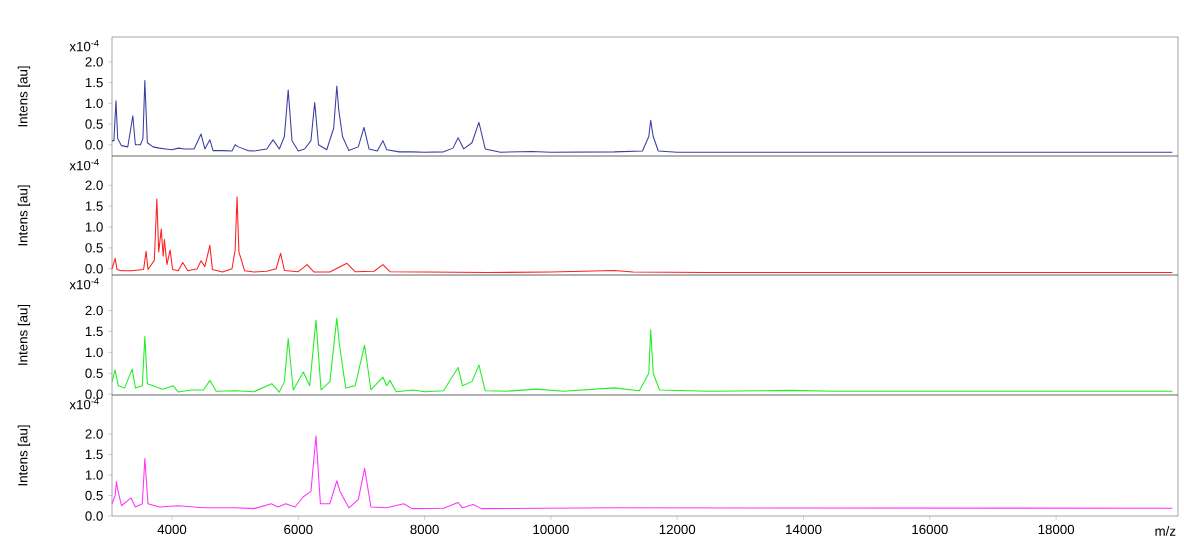 The height and width of the screenshot is (539, 1184). I want to click on x-tick-label: 10000, so click(551, 529).